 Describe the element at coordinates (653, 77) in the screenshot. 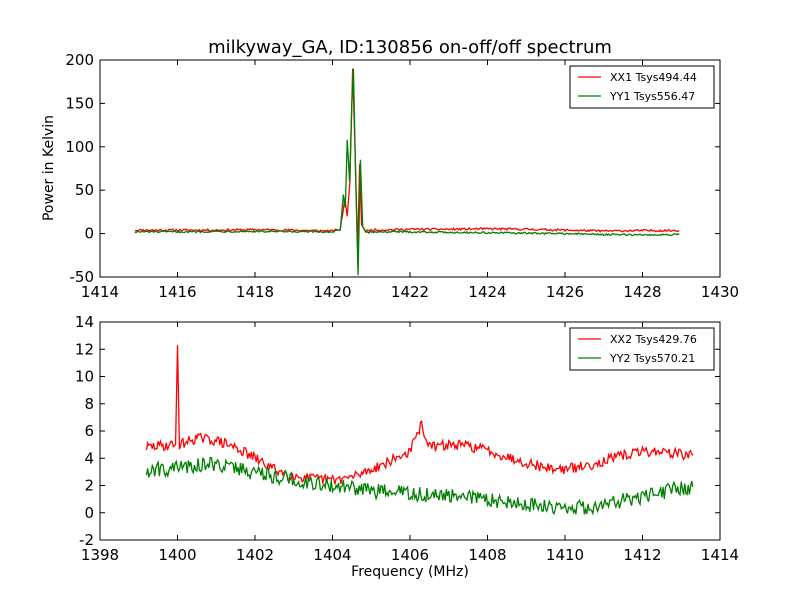

I see `legend-label-xx1: XX1 Tsys494.44` at that location.